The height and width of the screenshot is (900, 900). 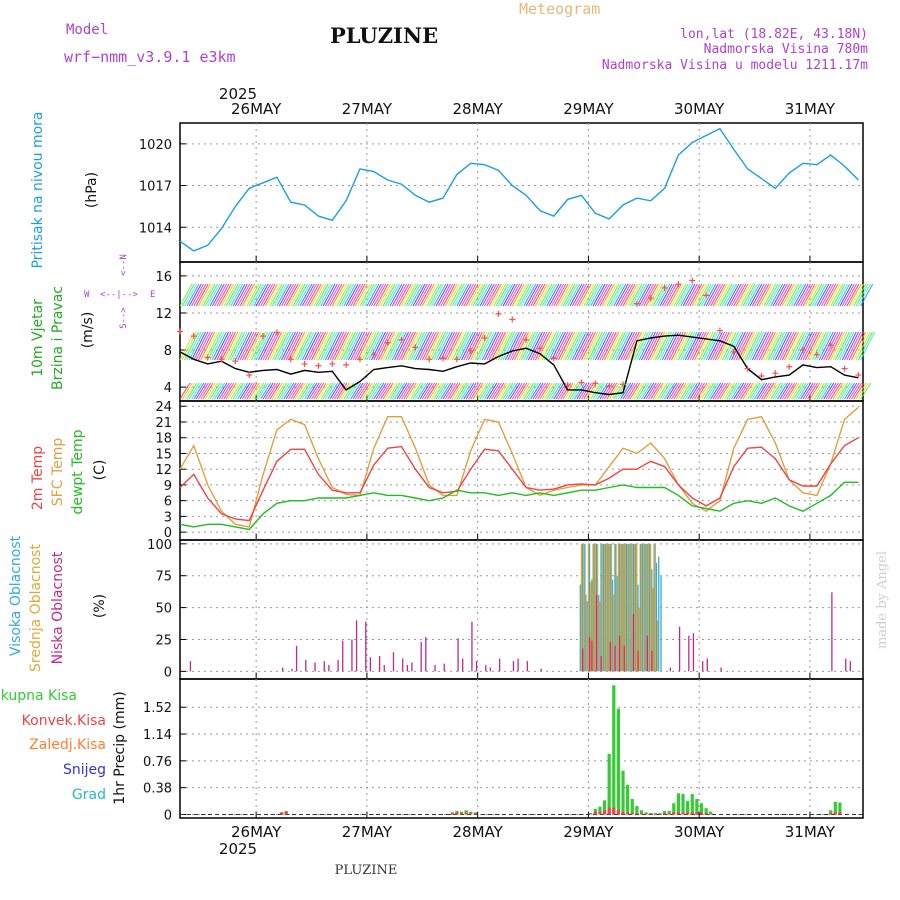 I want to click on y-tick-label: 9, so click(x=168, y=486).